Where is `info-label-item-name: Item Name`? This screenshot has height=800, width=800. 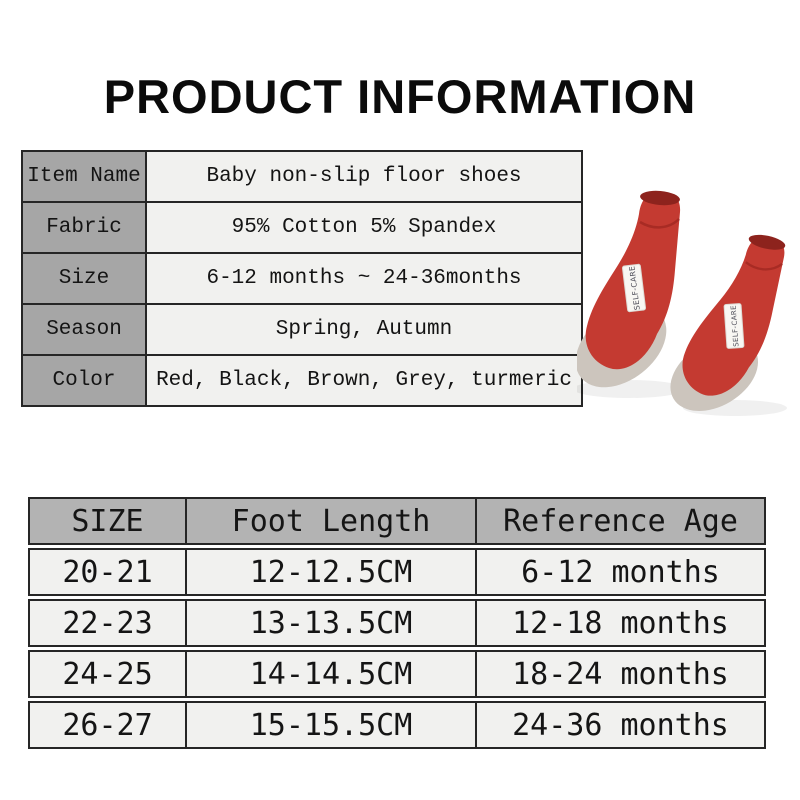 info-label-item-name: Item Name is located at coordinates (84, 176).